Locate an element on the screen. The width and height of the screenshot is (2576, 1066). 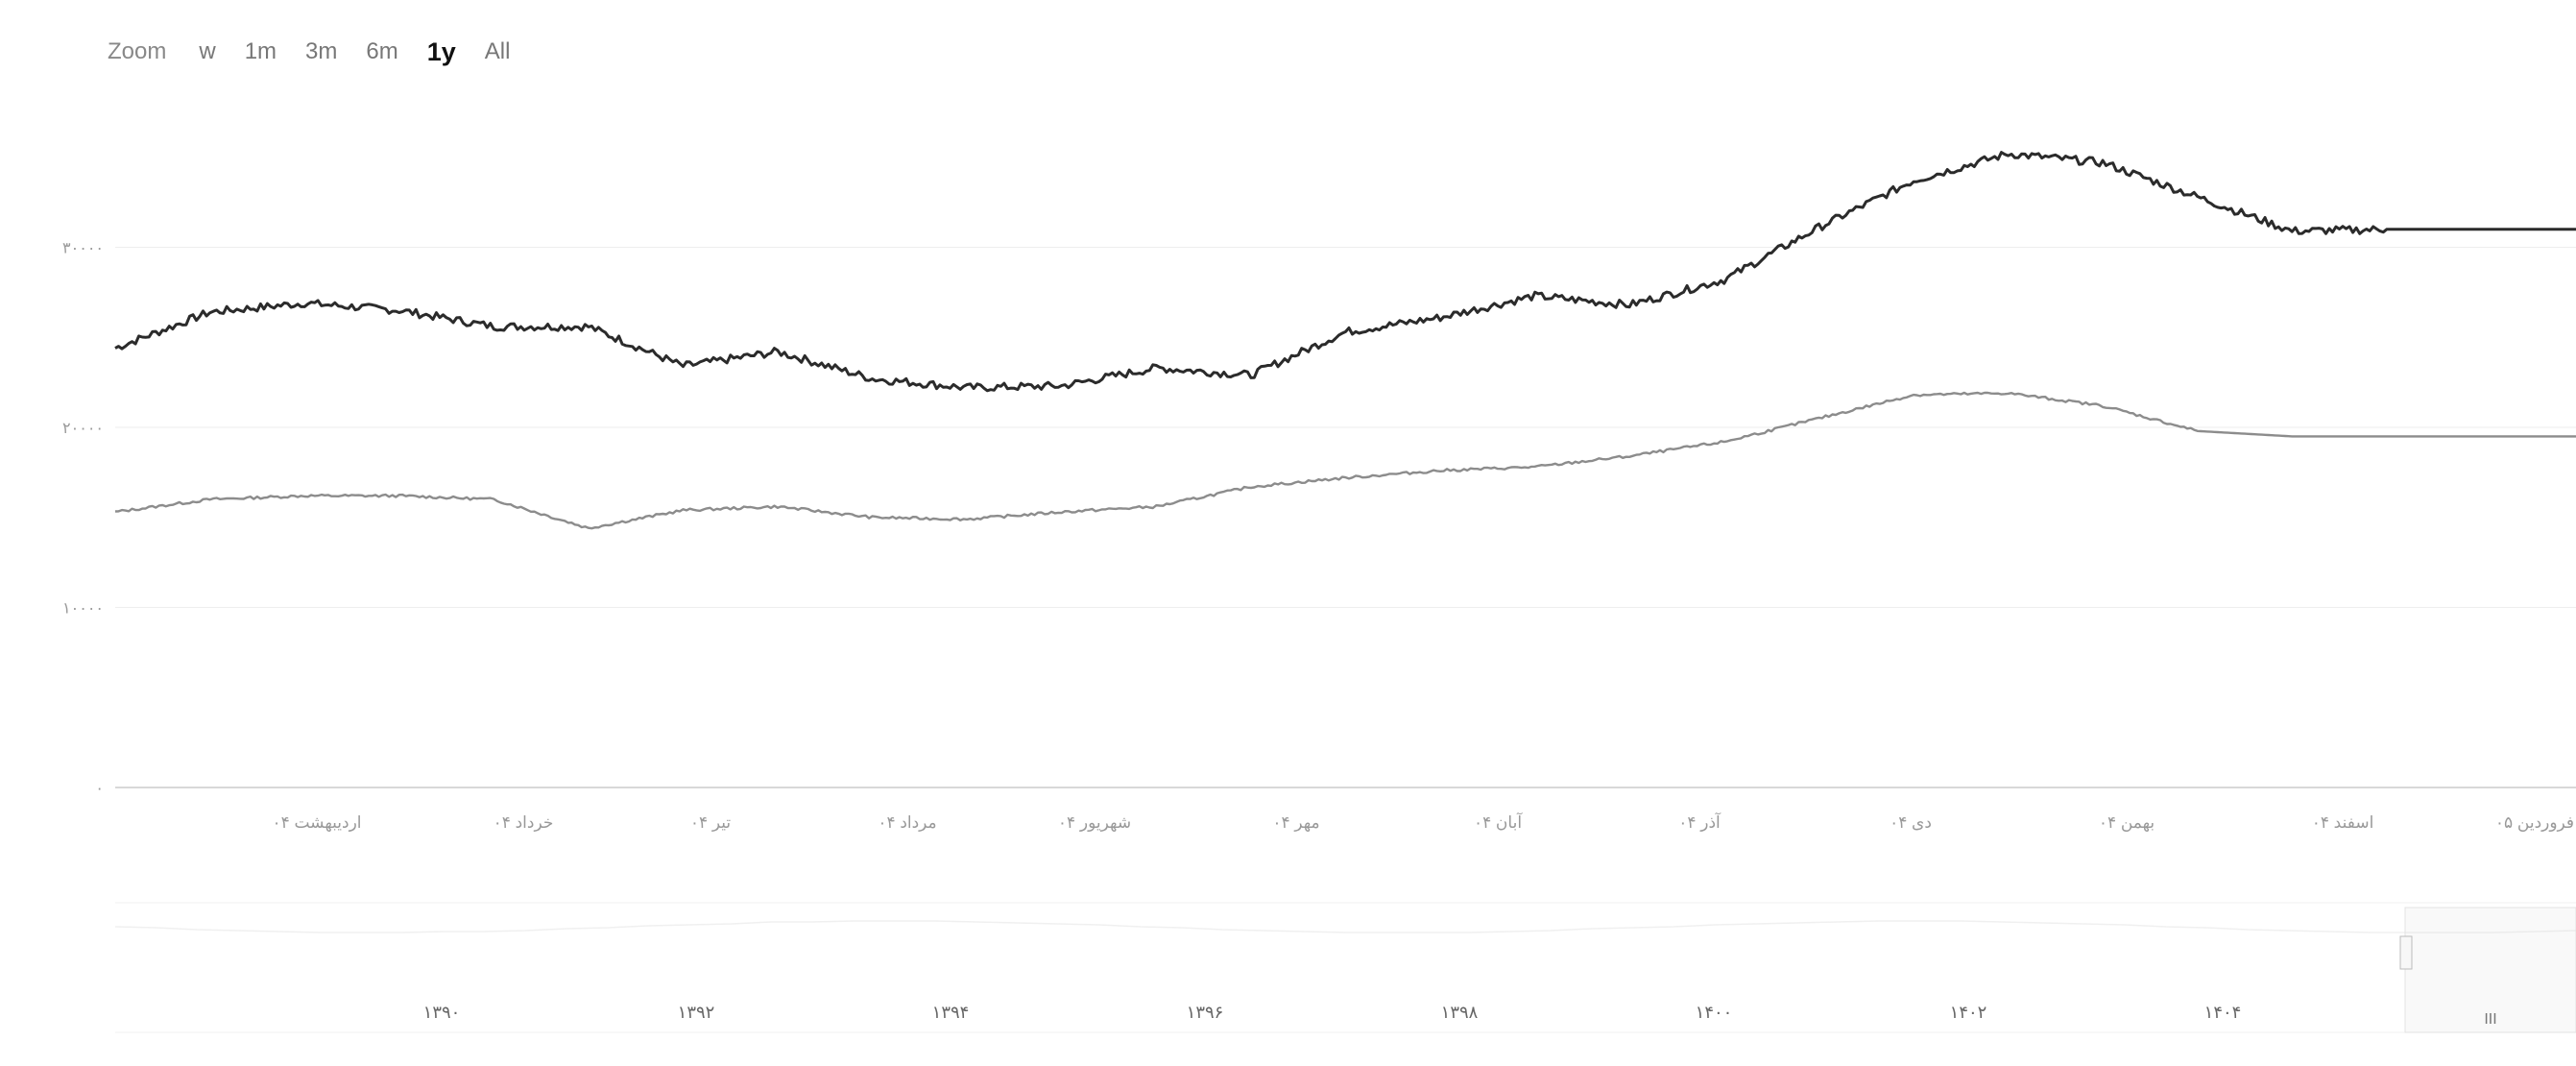
navigator-tick-label: ۱۳۹۴ is located at coordinates (951, 1012).